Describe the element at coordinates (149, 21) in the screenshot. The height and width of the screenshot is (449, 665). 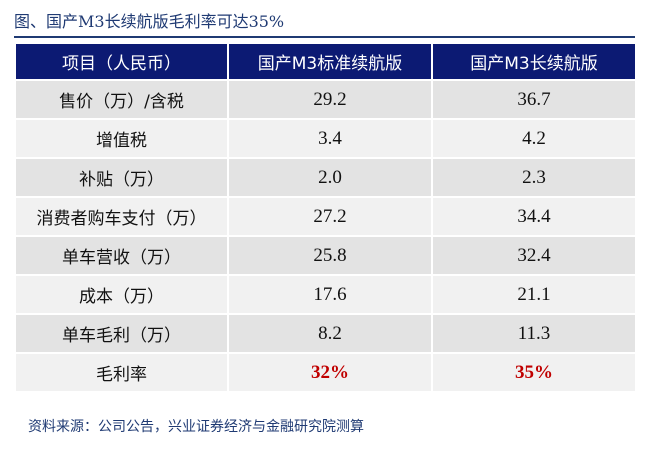
I see `chart-title: 图、国产M3长续航版毛利率可达35%` at that location.